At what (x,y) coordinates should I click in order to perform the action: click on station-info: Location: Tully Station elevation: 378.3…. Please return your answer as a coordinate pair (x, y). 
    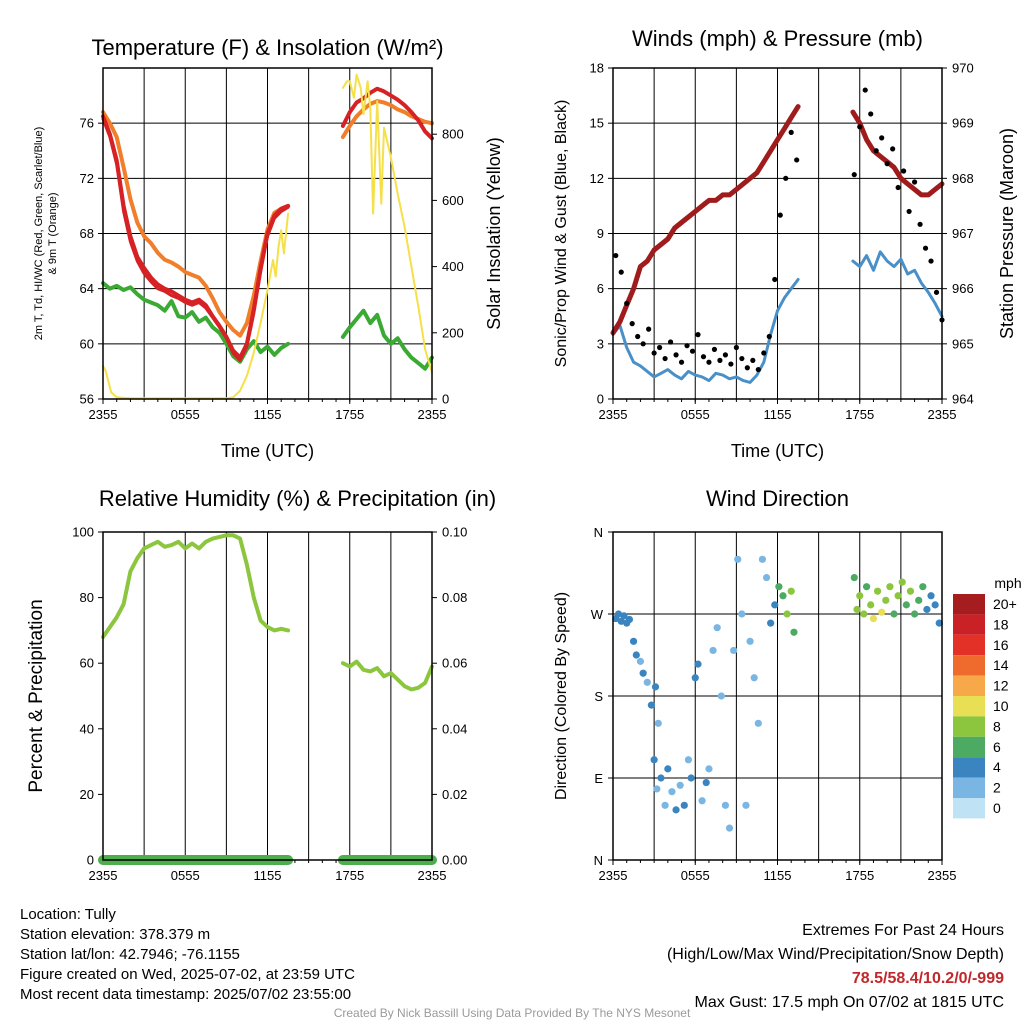
    Looking at the image, I should click on (187, 955).